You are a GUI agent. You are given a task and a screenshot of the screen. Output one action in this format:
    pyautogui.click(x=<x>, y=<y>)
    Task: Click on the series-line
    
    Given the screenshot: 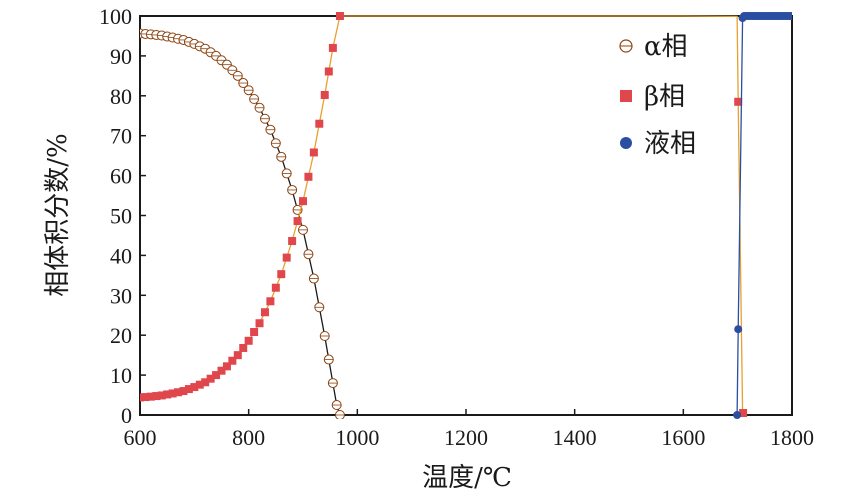 What is the action you would take?
    pyautogui.click(x=764, y=215)
    